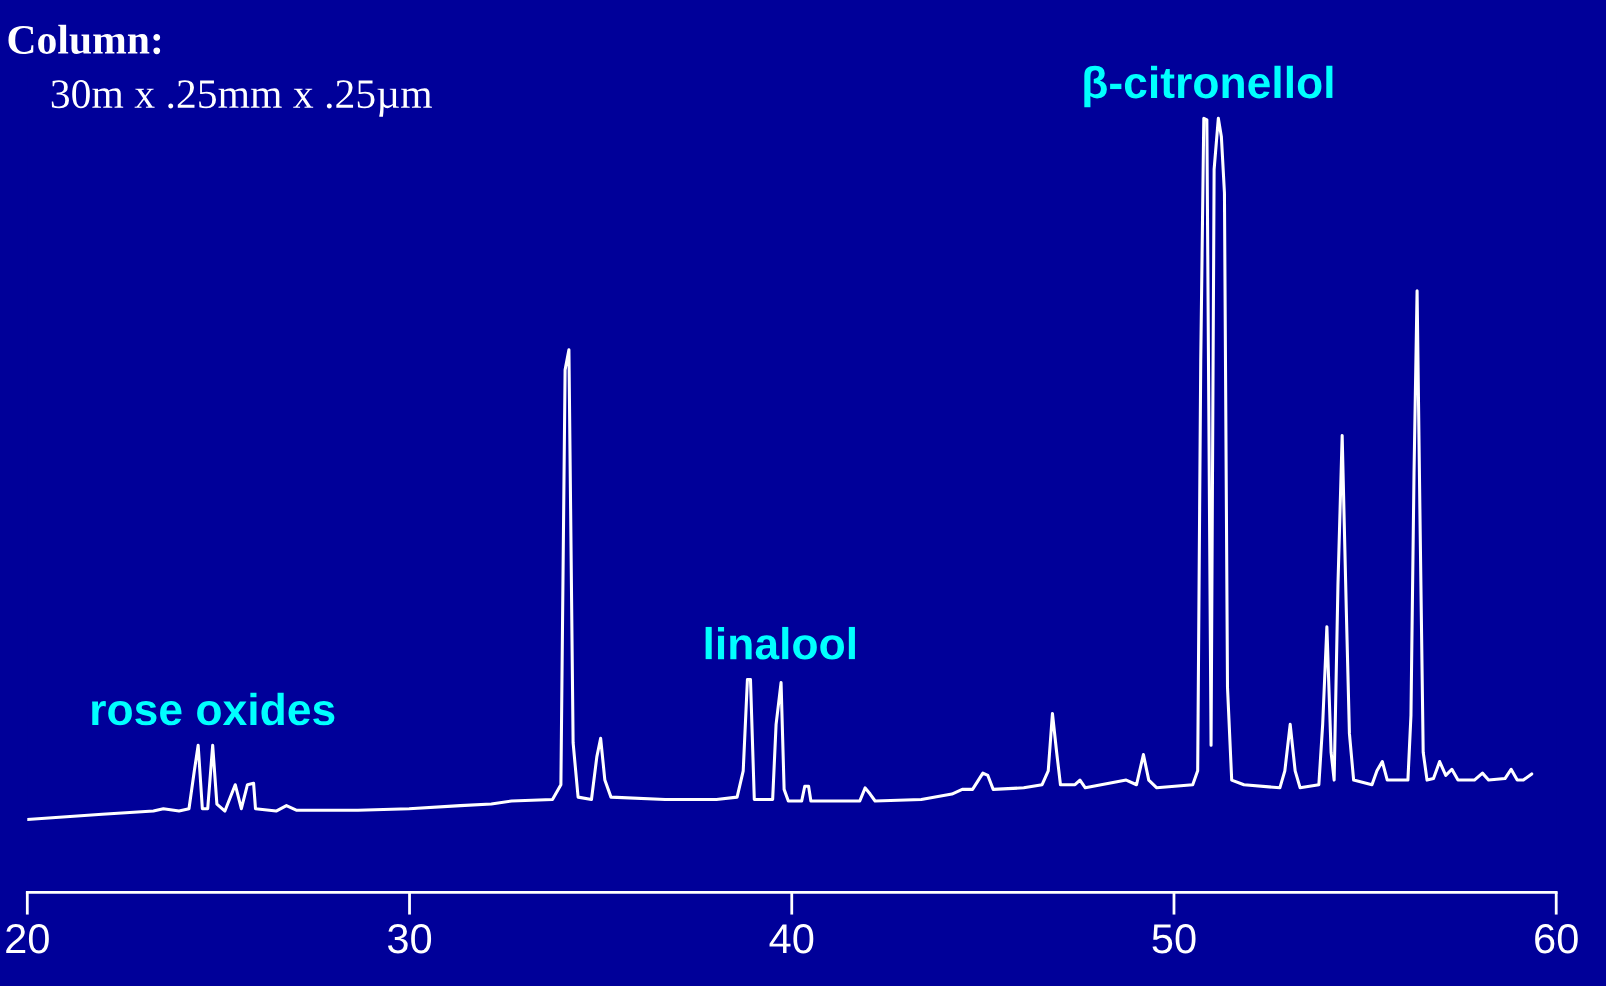 This screenshot has width=1606, height=986. What do you see at coordinates (241, 98) in the screenshot?
I see `chart-subtitle: 30m x .25mm x .25µm` at bounding box center [241, 98].